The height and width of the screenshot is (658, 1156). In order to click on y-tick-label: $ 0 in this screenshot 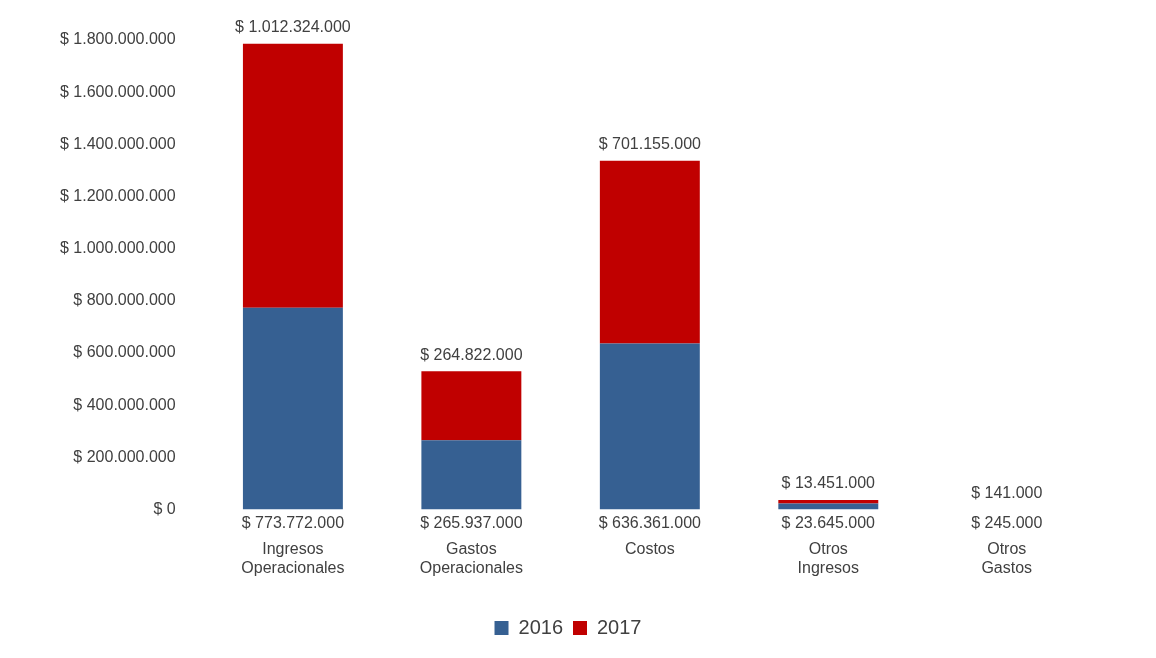, I will do `click(164, 509)`.